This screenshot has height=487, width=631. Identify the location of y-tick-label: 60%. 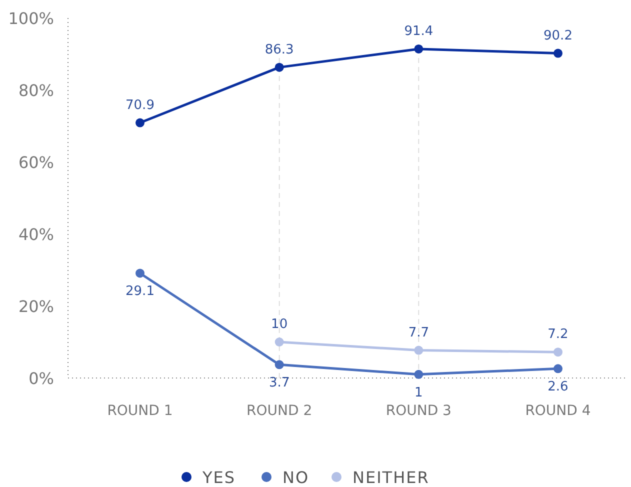
(36, 162).